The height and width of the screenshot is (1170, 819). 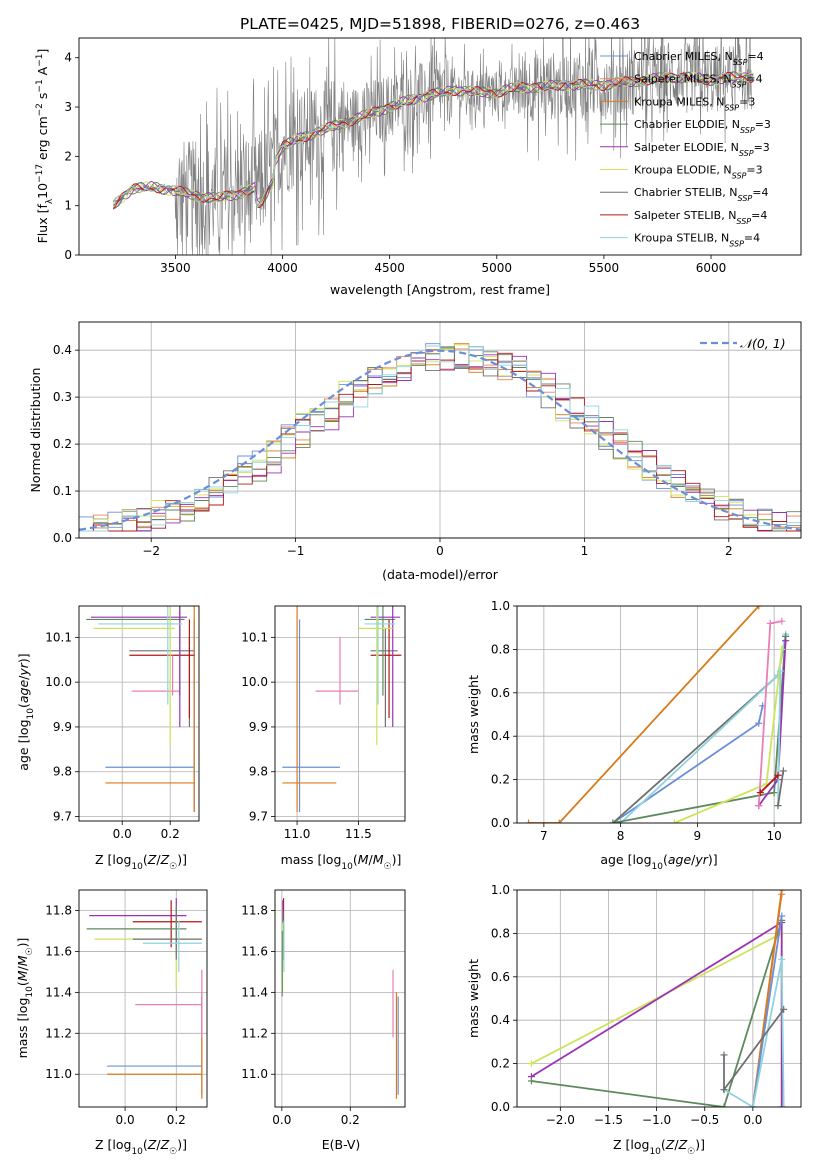 I want to click on y-axis-label: mass [log10(M/M☉)], so click(x=25, y=998).